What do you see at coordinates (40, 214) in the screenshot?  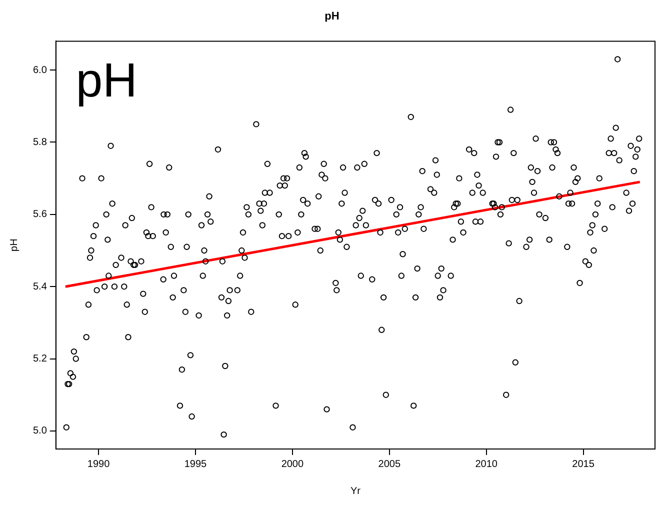 I see `y-tick-label: 5.6` at bounding box center [40, 214].